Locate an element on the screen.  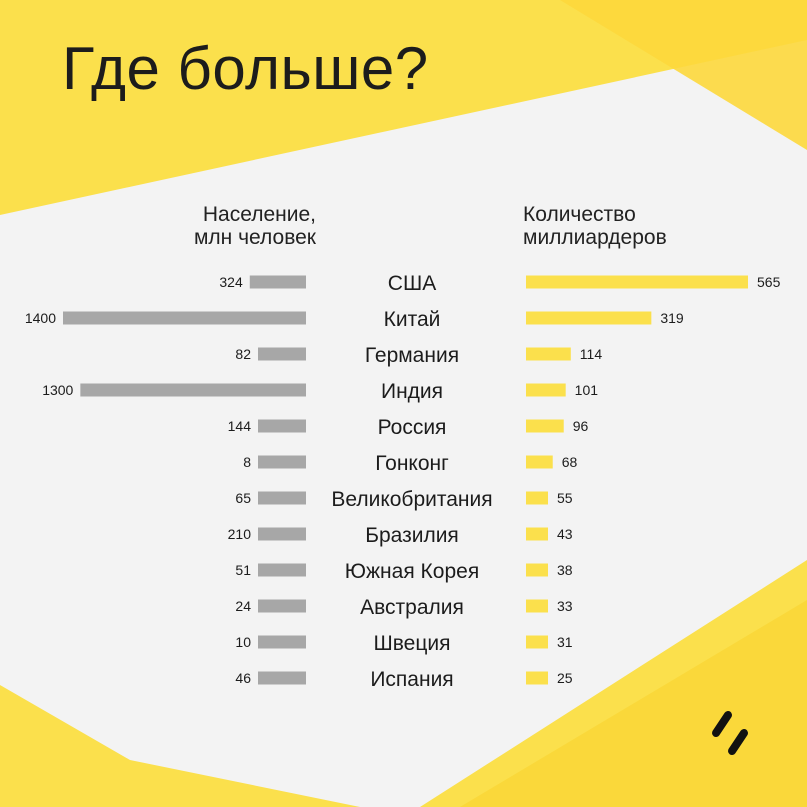
billionaires-value-label: 25 is located at coordinates (565, 678).